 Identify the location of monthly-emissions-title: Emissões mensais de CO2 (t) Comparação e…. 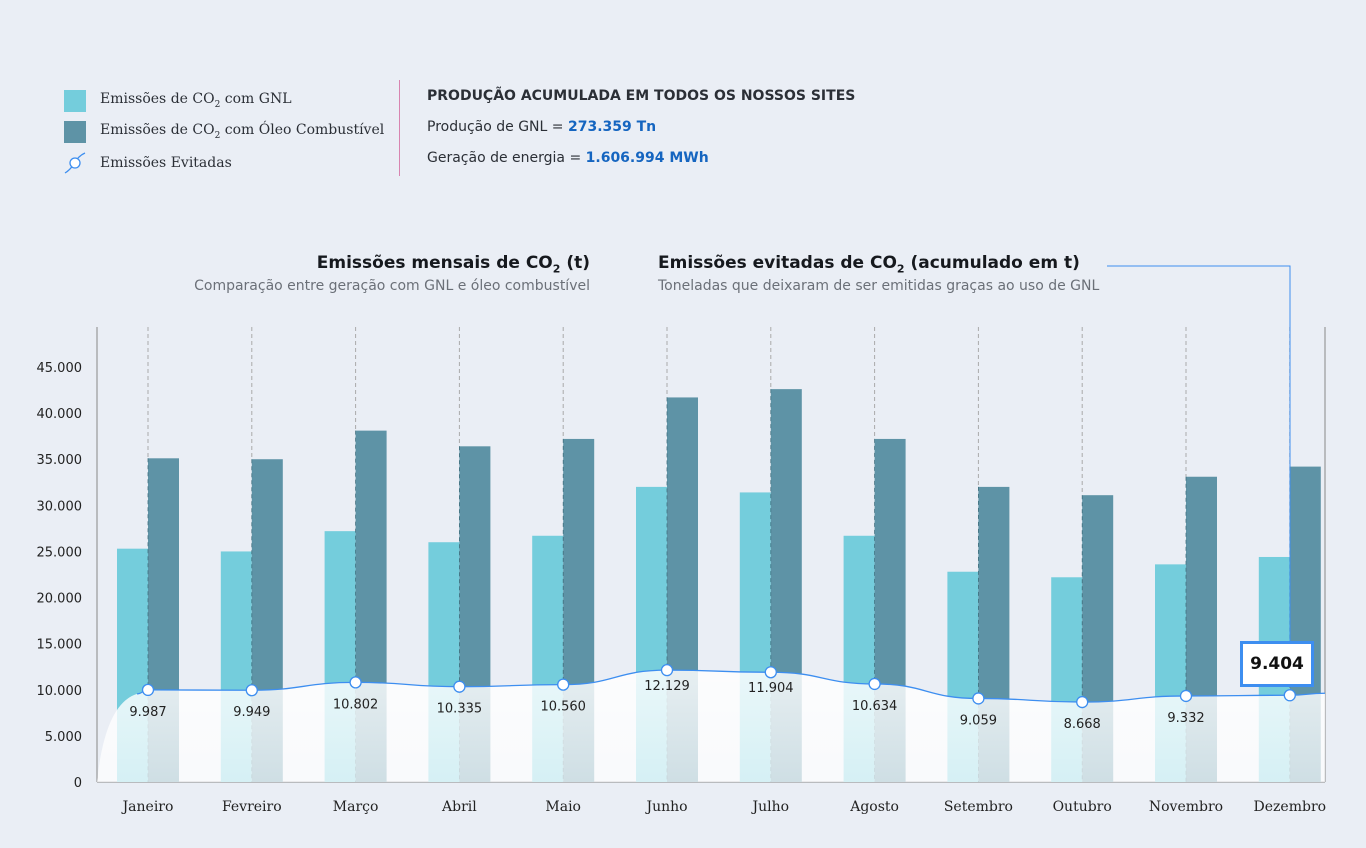
(392, 274).